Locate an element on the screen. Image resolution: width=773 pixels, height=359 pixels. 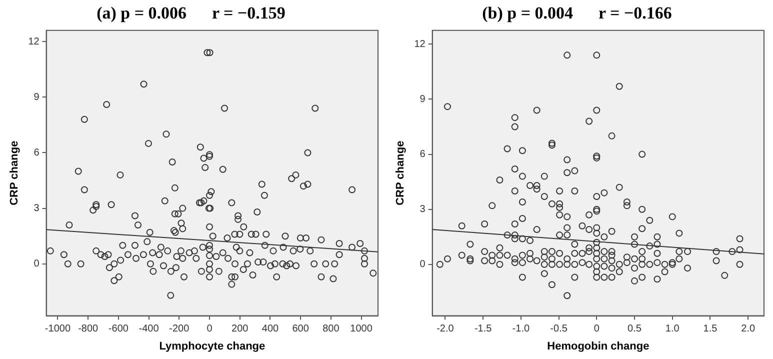
x-tick-label: 200 is located at coordinates (240, 329).